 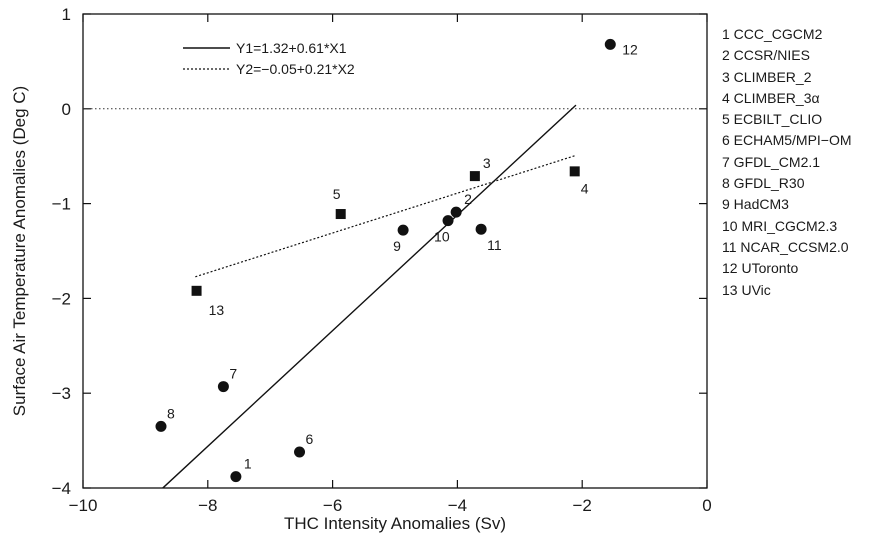 What do you see at coordinates (442, 237) in the screenshot?
I see `point-label-10: 10` at bounding box center [442, 237].